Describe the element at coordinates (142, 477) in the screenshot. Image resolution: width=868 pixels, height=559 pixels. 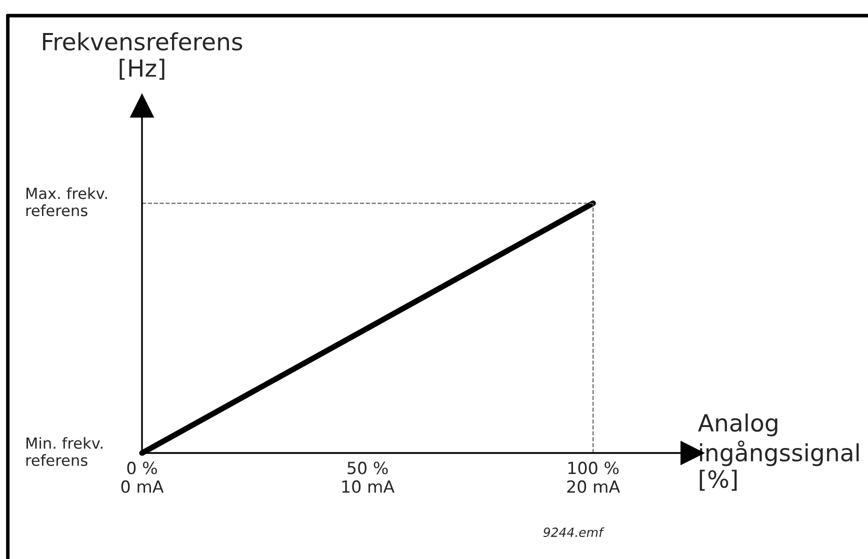
I see `x-tick-label: 0 % 0 mA` at that location.